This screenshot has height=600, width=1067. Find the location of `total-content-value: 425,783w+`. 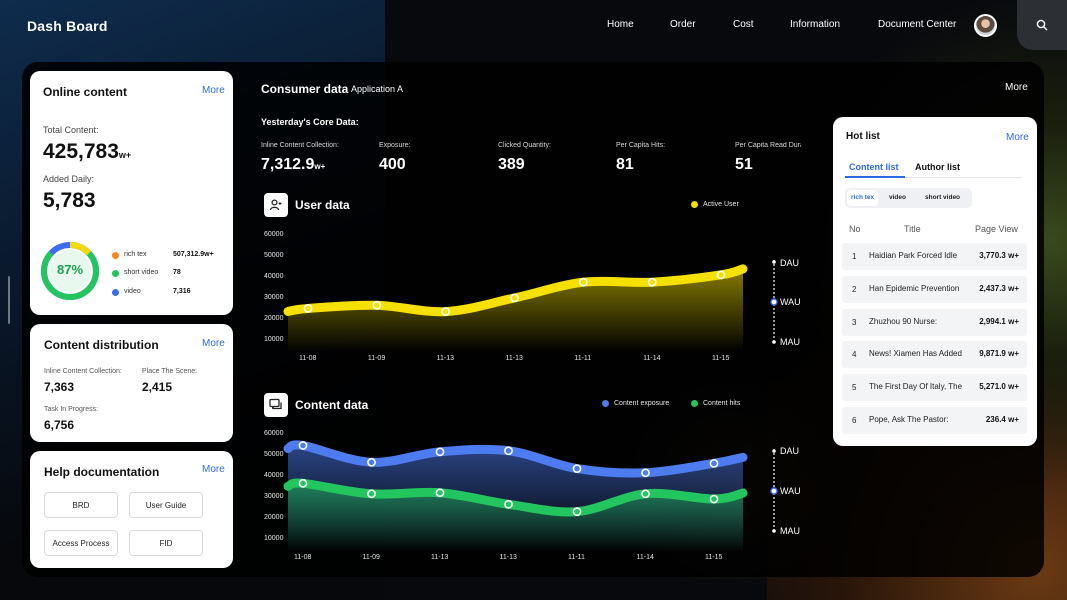

total-content-value: 425,783w+ is located at coordinates (87, 151).